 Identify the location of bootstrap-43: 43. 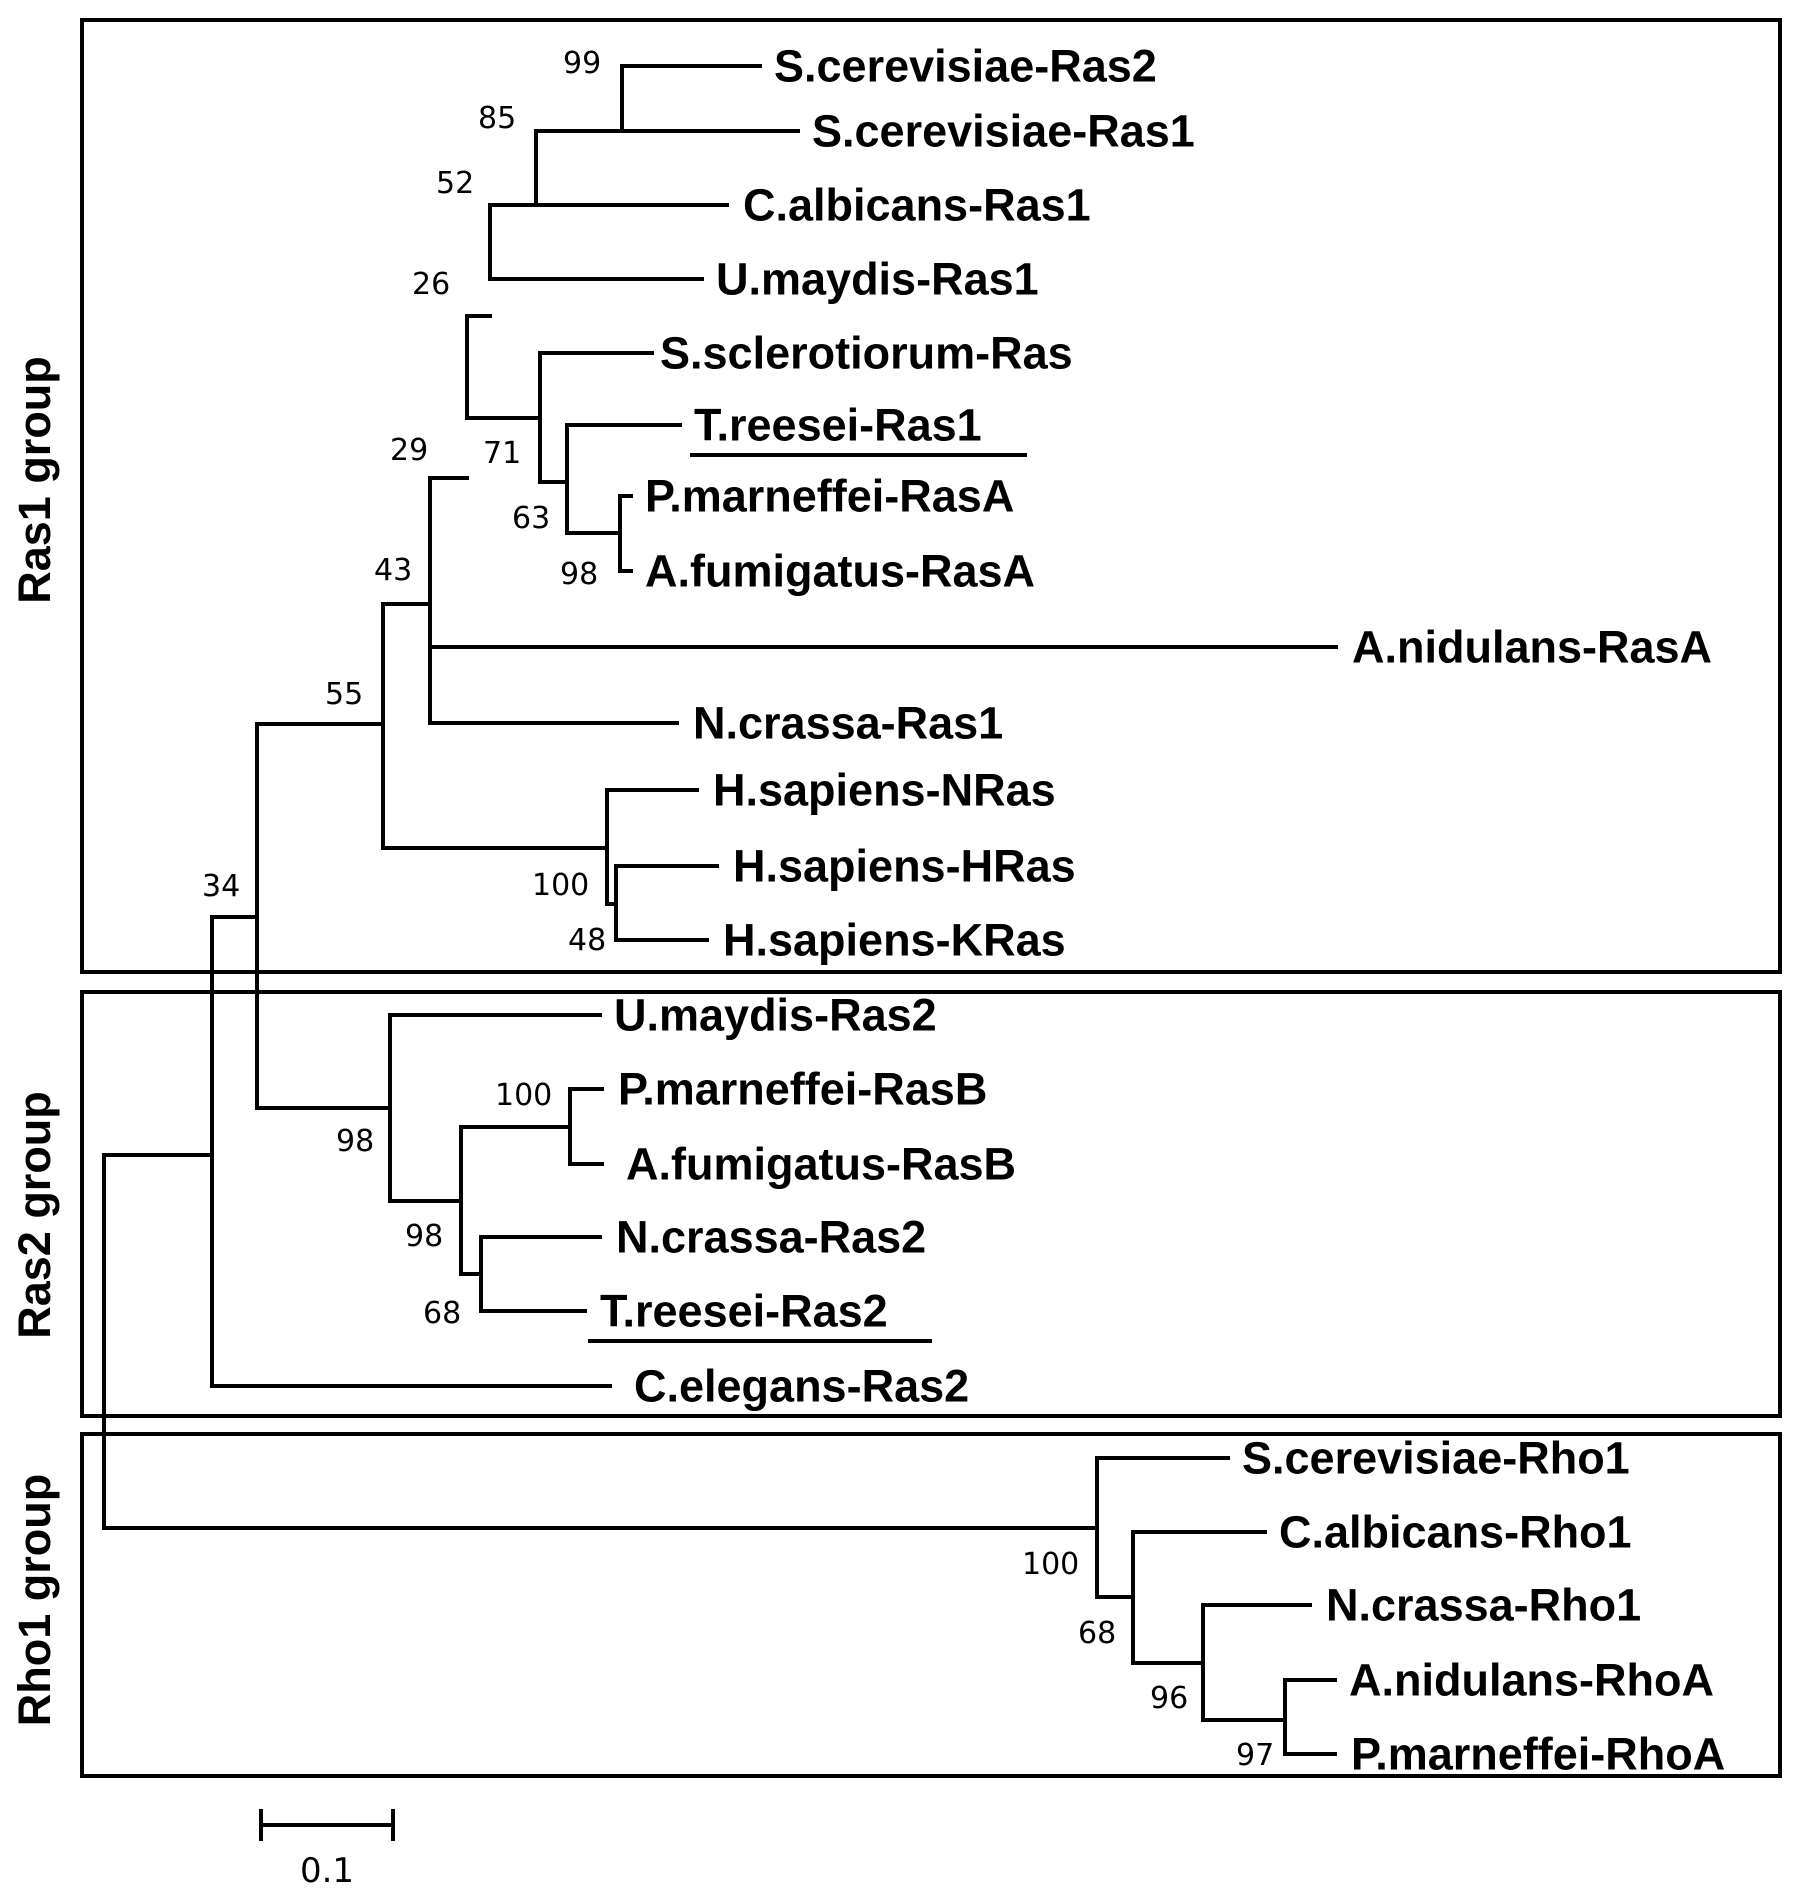
(393, 570).